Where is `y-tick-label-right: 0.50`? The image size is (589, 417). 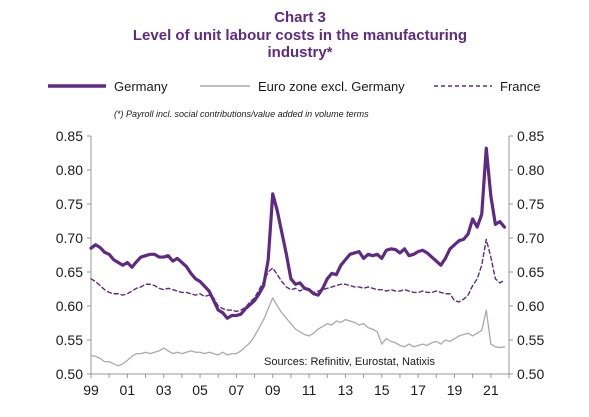 y-tick-label-right: 0.50 is located at coordinates (530, 374).